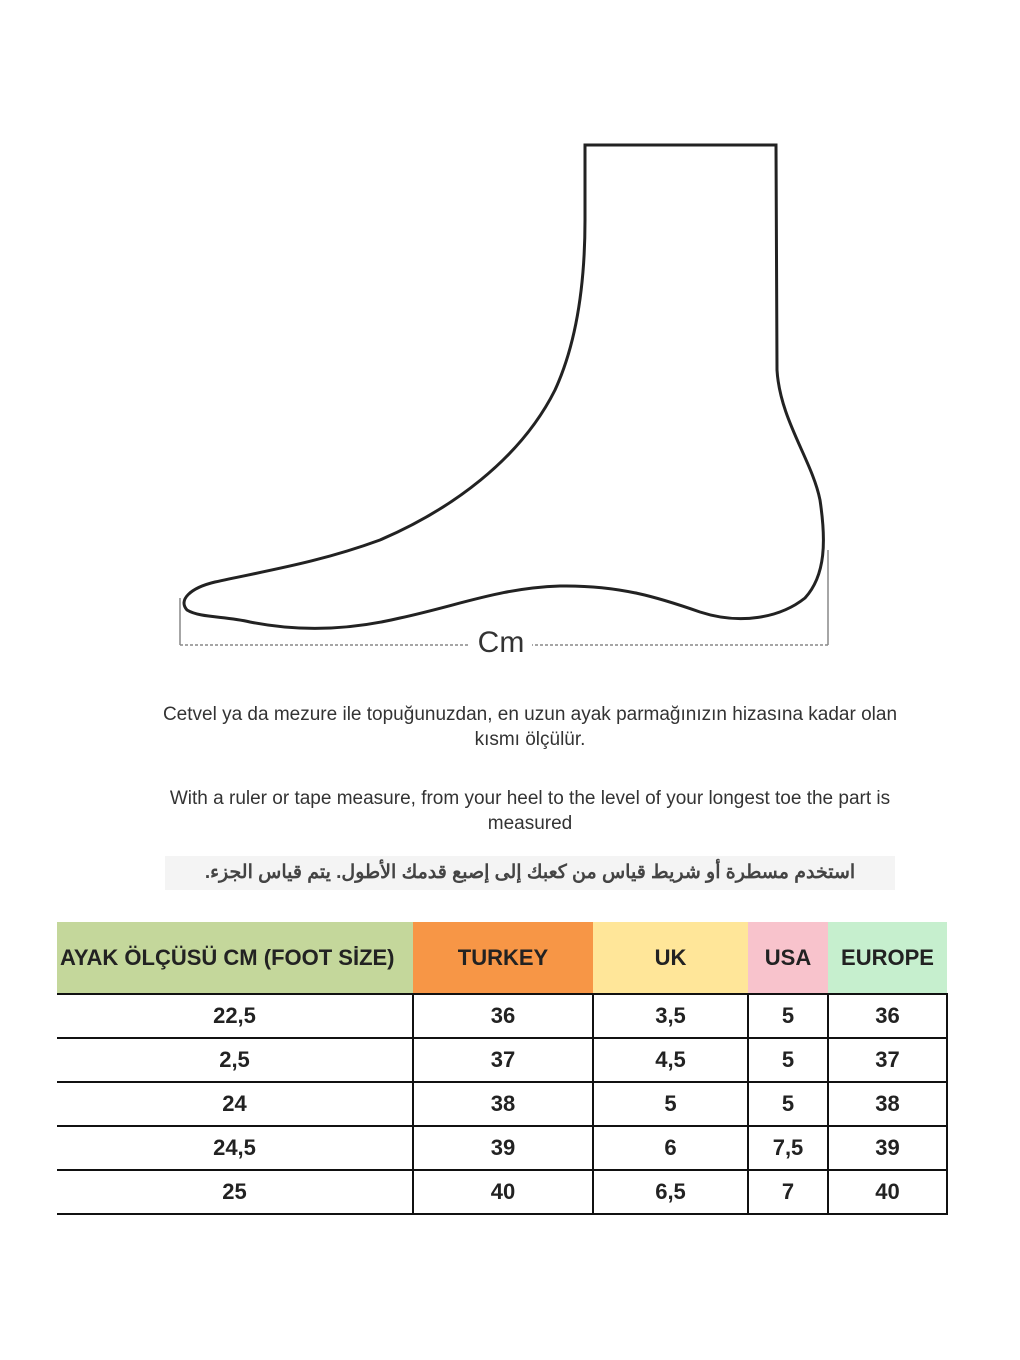  I want to click on cell-europe: 37, so click(887, 1060).